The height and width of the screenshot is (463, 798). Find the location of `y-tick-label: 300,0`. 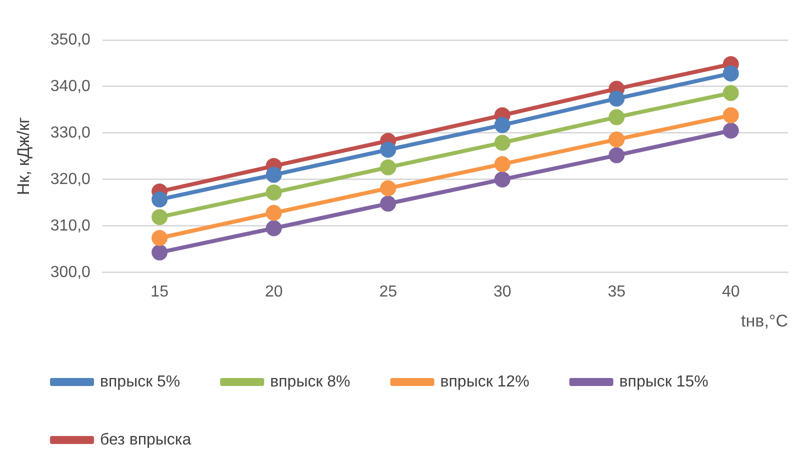

y-tick-label: 300,0 is located at coordinates (70, 272).